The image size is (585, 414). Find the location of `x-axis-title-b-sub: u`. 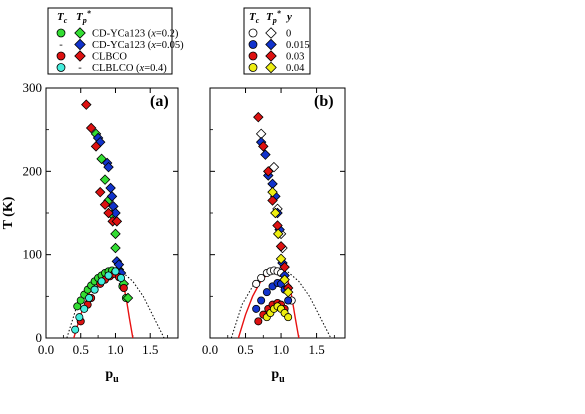

x-axis-title-b-sub: u is located at coordinates (282, 379).